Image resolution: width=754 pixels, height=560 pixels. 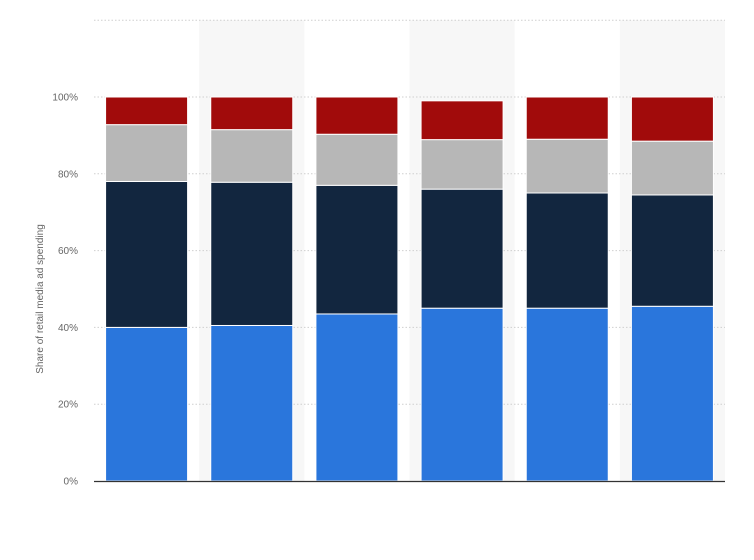 I want to click on y-axis-ticks: 0% 20% 40% 60% 80% 100%, so click(x=65, y=290).